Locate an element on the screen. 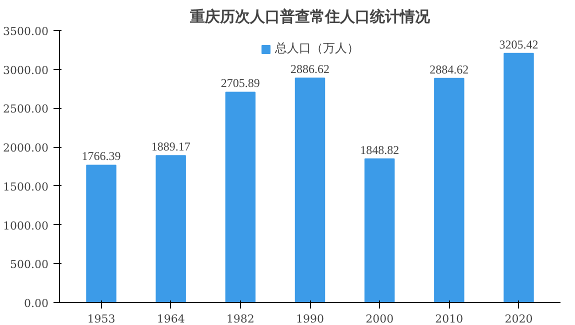  data-label: 1889.17 is located at coordinates (170, 147).